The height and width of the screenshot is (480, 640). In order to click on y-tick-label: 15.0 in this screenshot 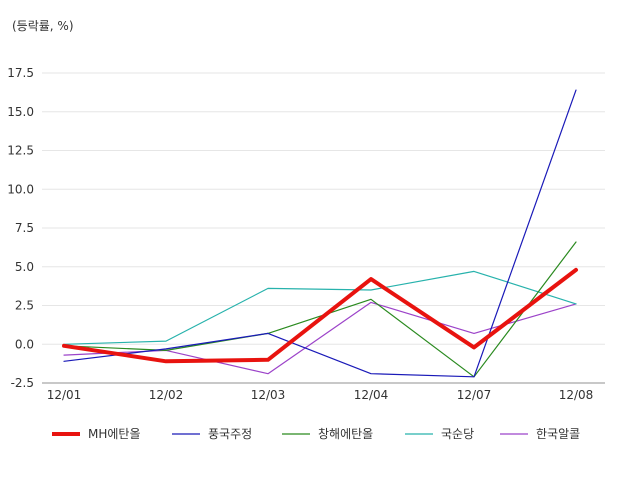, I will do `click(20, 112)`.